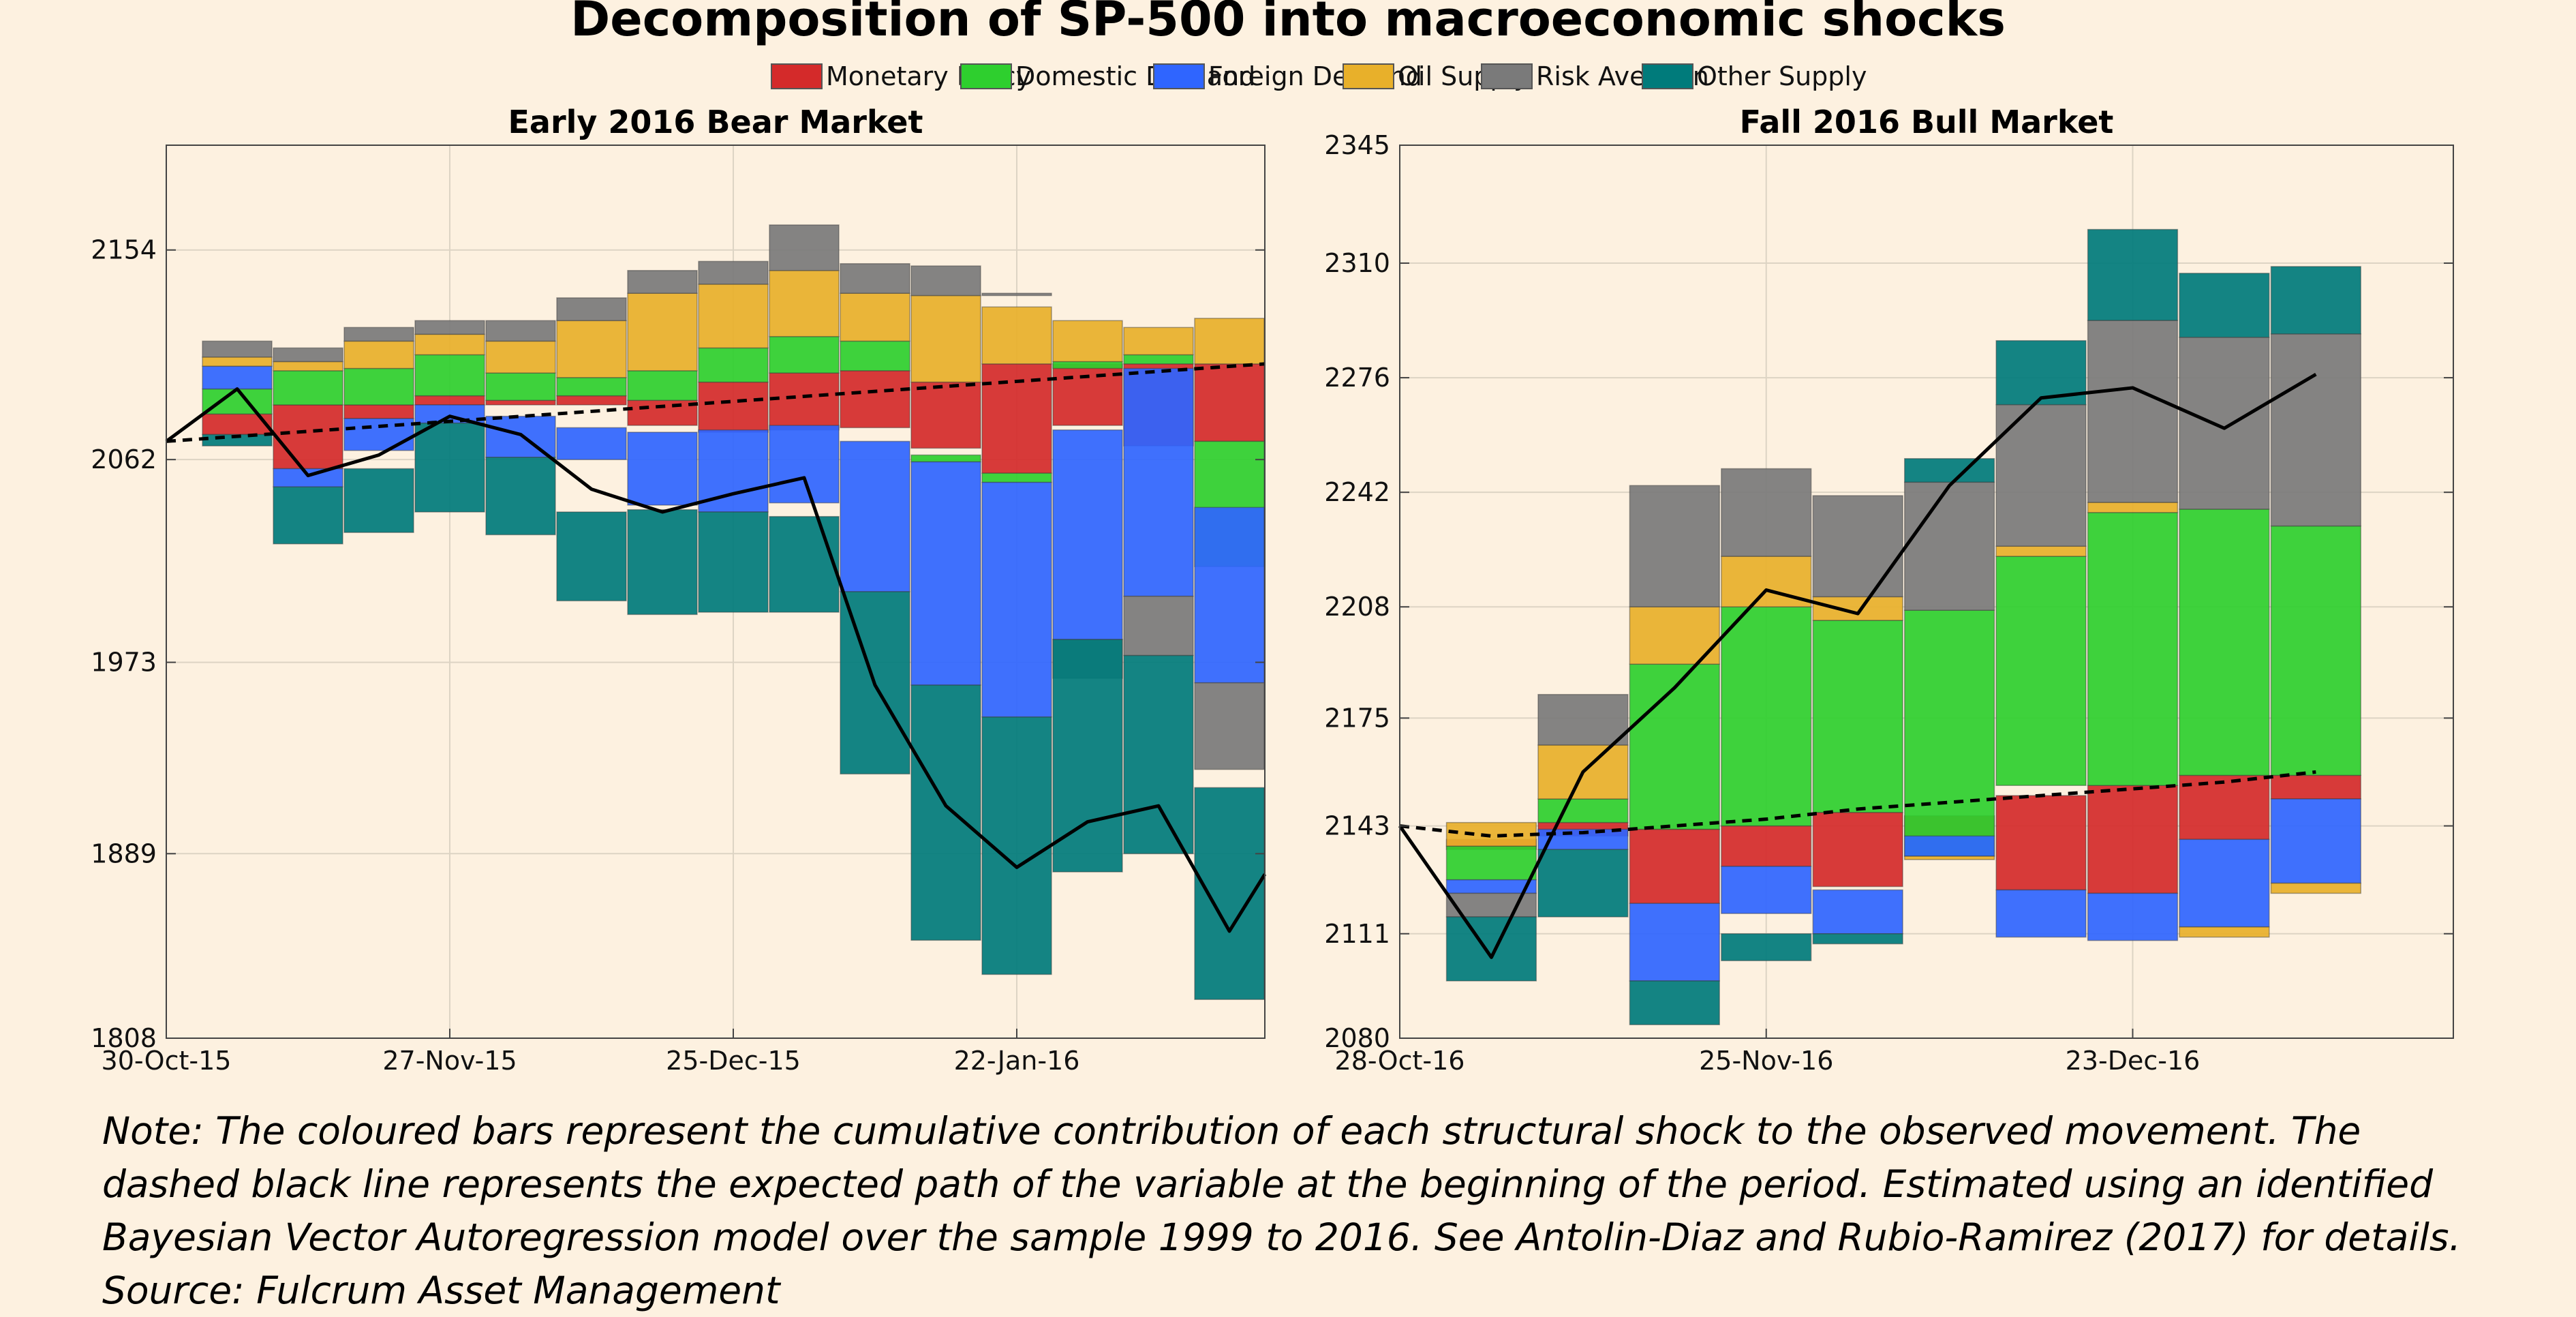 This screenshot has height=1317, width=2576. What do you see at coordinates (1368, 76) in the screenshot?
I see `legend-swatch-oil-supply` at bounding box center [1368, 76].